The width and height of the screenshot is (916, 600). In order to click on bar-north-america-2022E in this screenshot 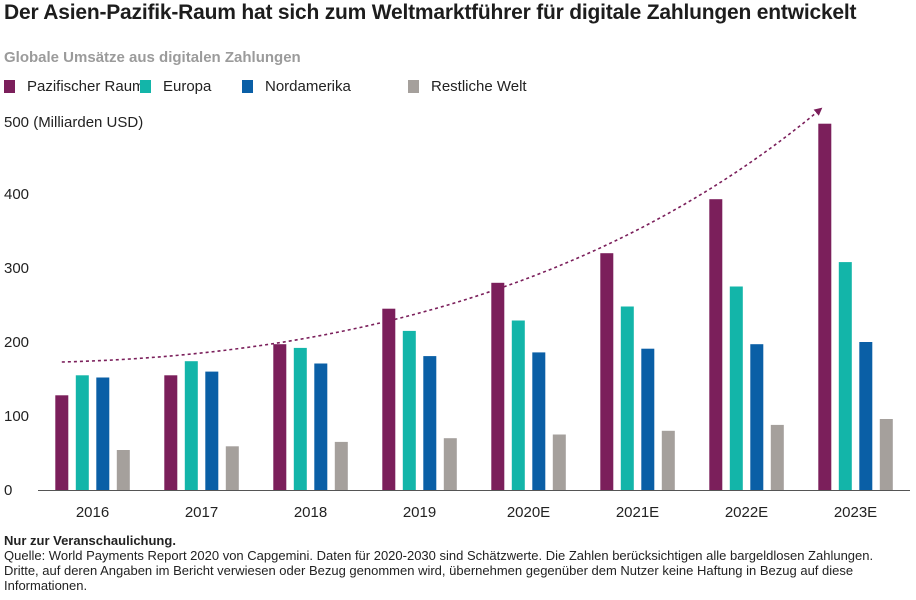, I will do `click(757, 417)`.